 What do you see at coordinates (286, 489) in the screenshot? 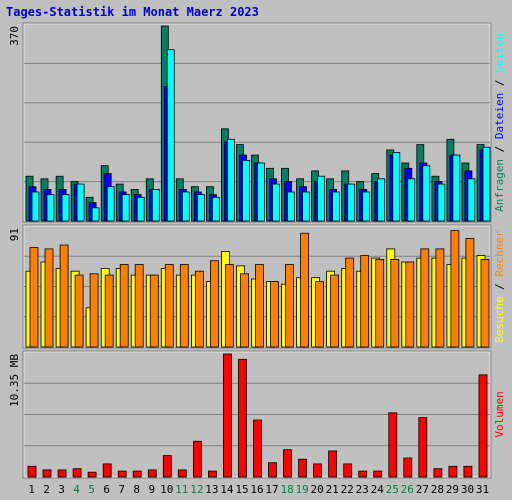
I see `x-tick-label-day-18: 18` at bounding box center [286, 489].